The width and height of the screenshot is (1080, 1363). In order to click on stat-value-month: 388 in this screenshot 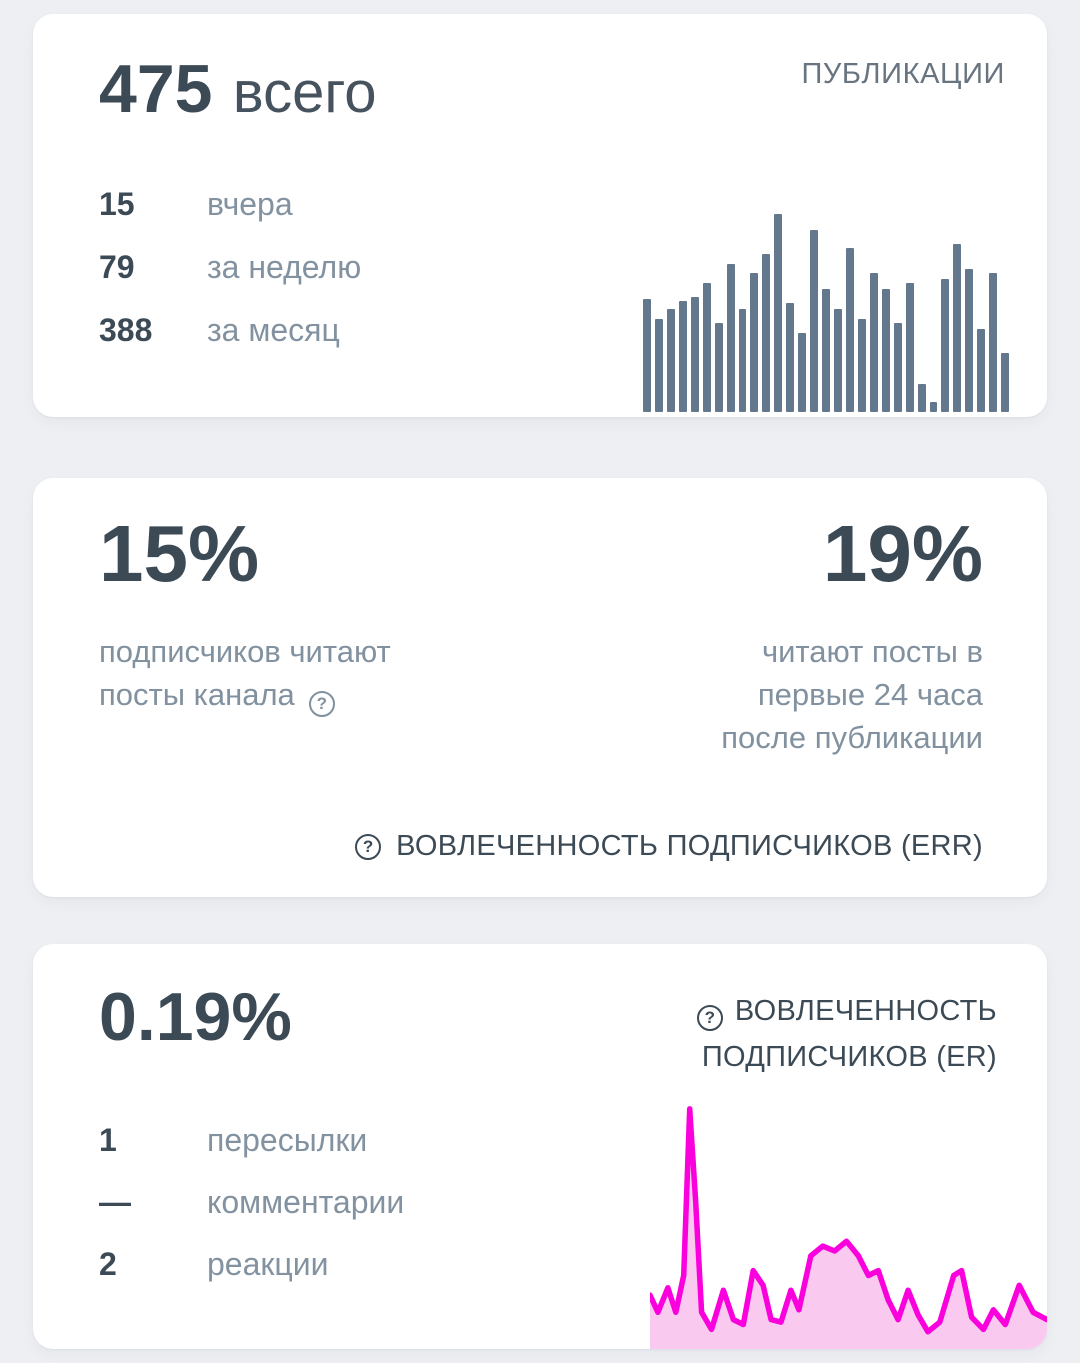, I will do `click(126, 330)`.